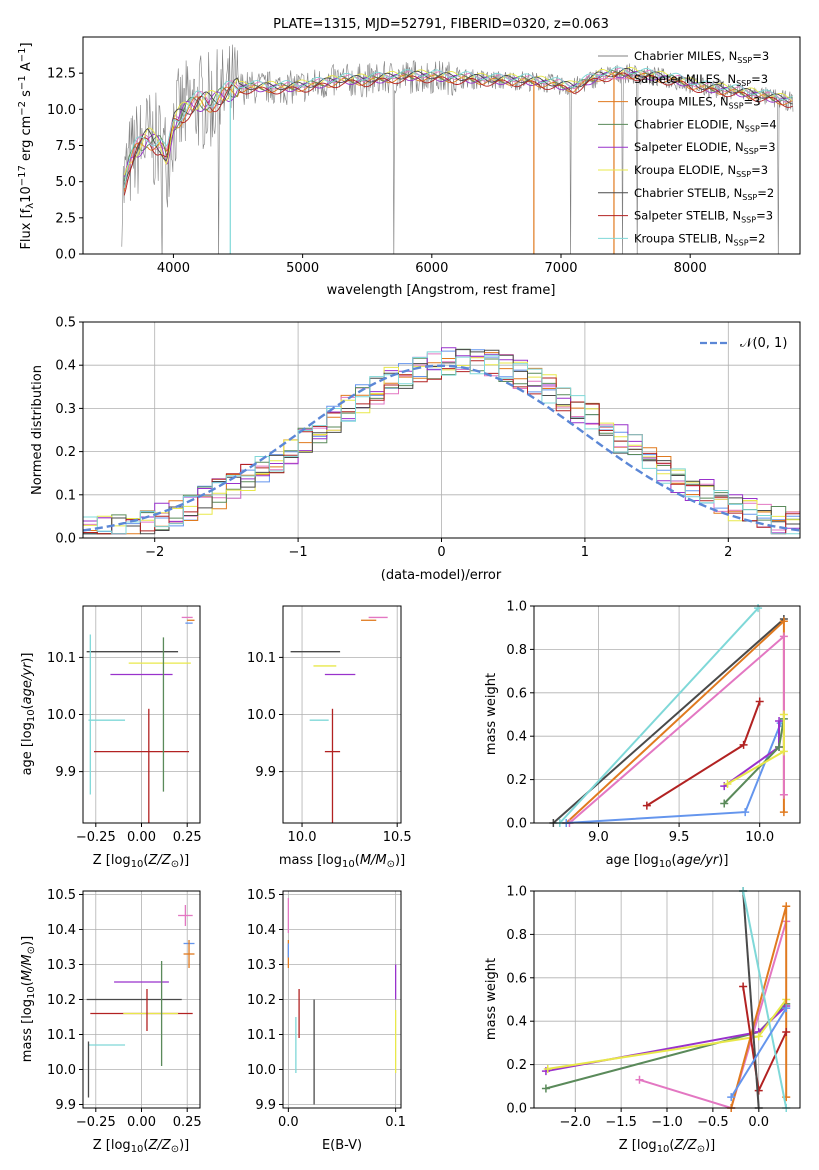 The width and height of the screenshot is (819, 1170). Describe the element at coordinates (28, 999) in the screenshot. I see `mass-vs-metallicity-ylabel: mass [log10(M/M⊙)]` at that location.